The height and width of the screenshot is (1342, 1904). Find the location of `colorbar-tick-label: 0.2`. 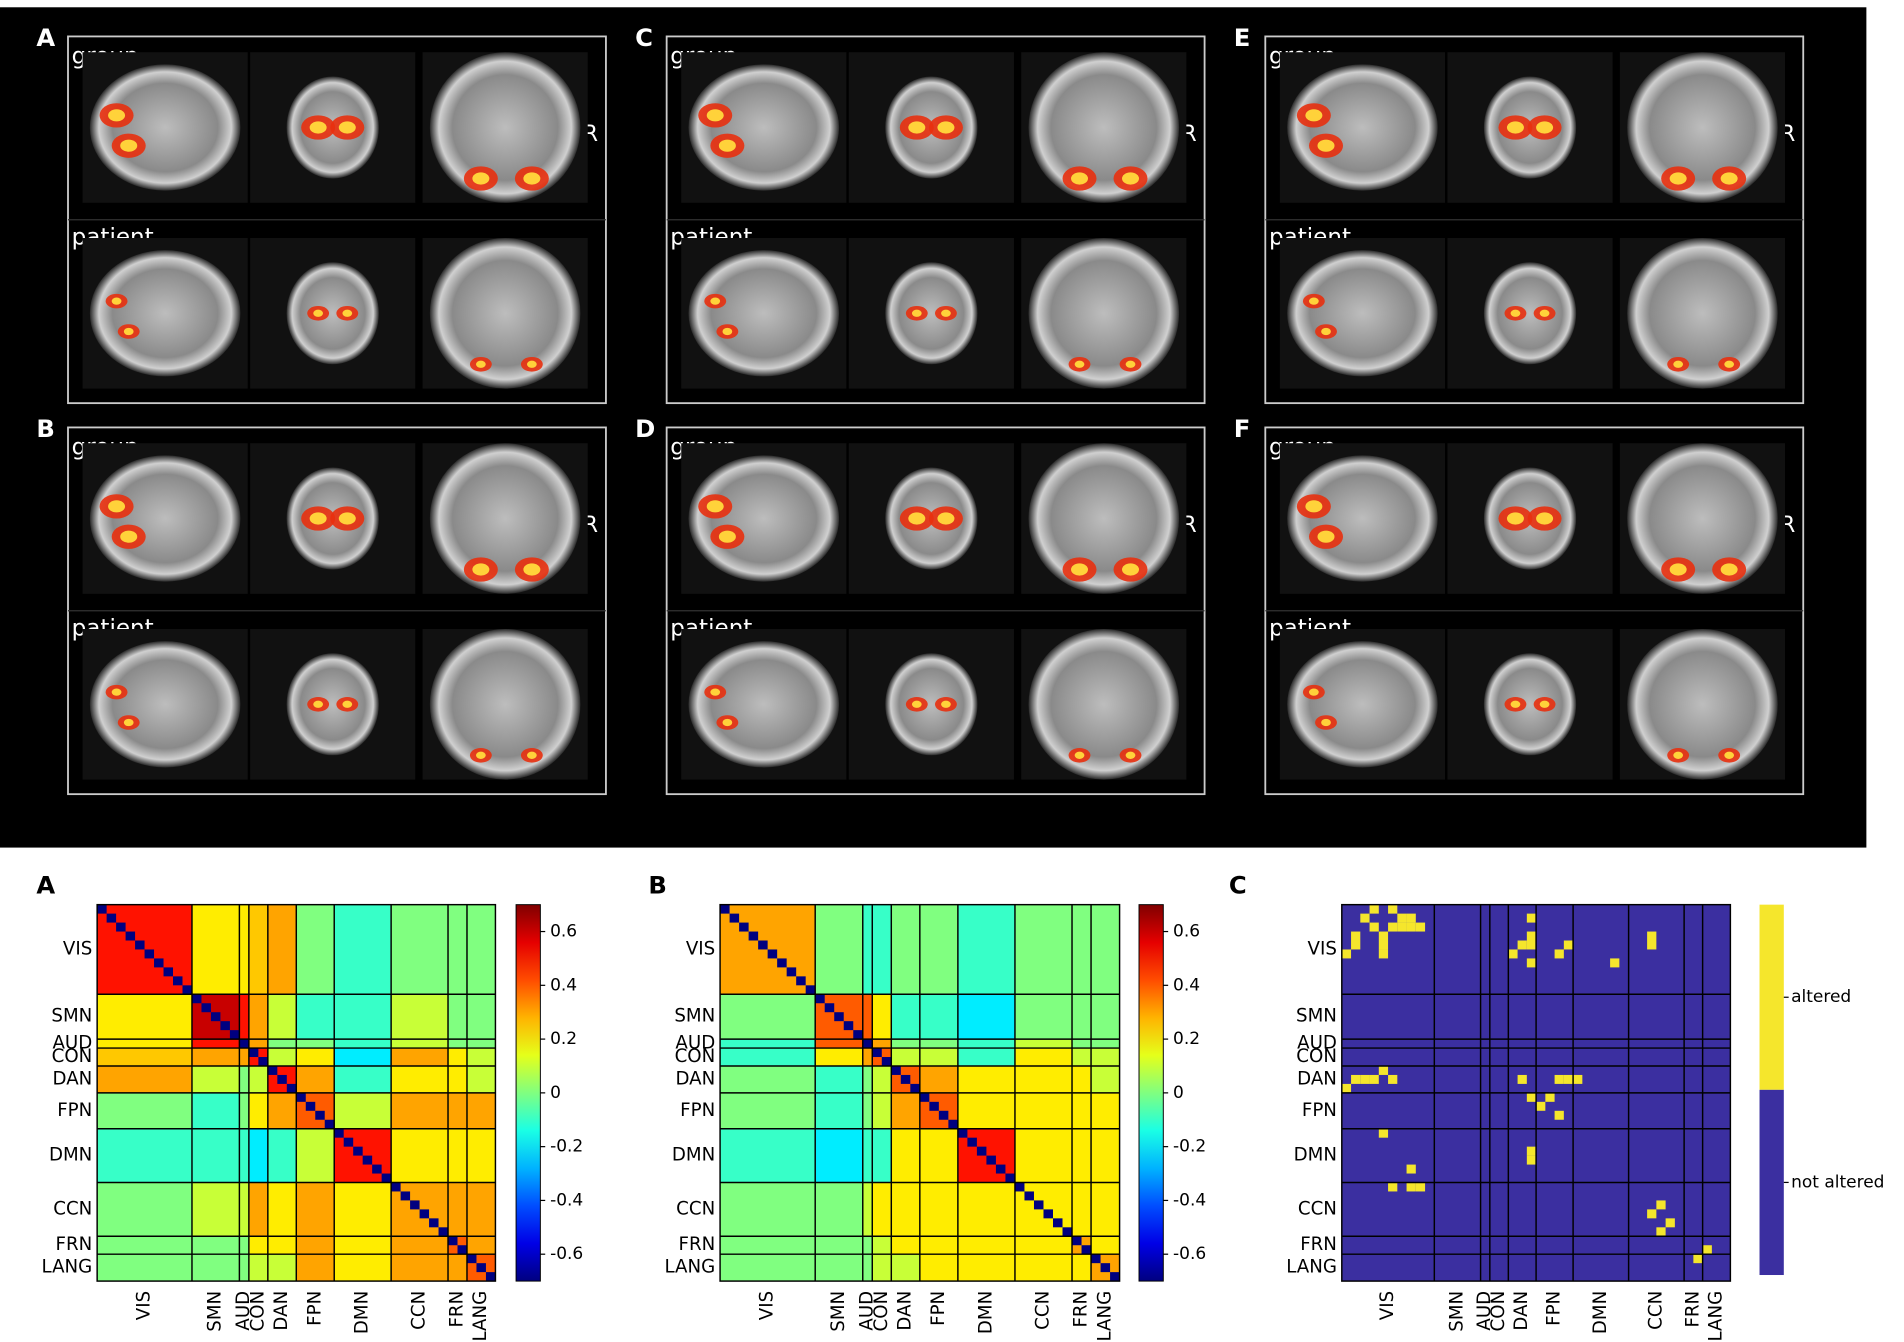

colorbar-tick-label: 0.2 is located at coordinates (1186, 1039).